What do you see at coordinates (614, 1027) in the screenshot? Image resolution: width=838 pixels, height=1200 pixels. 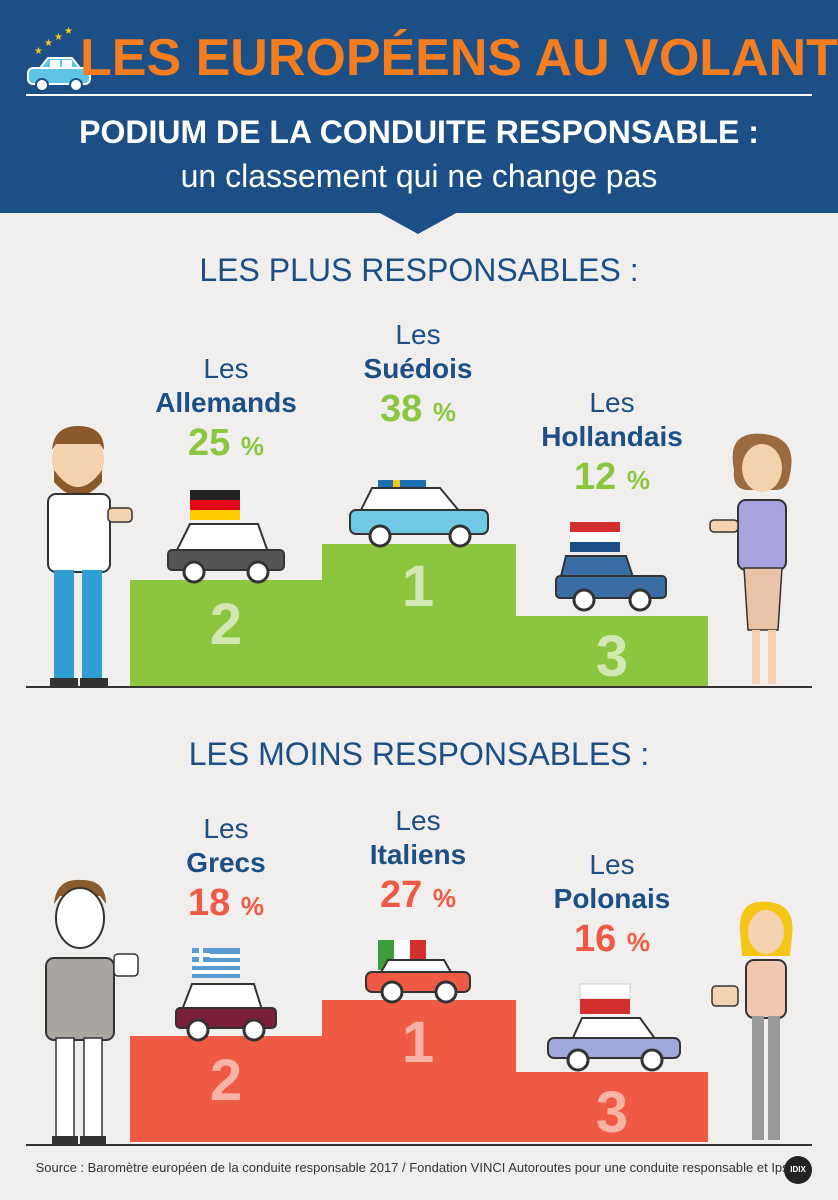 I see `polish-car-icon` at bounding box center [614, 1027].